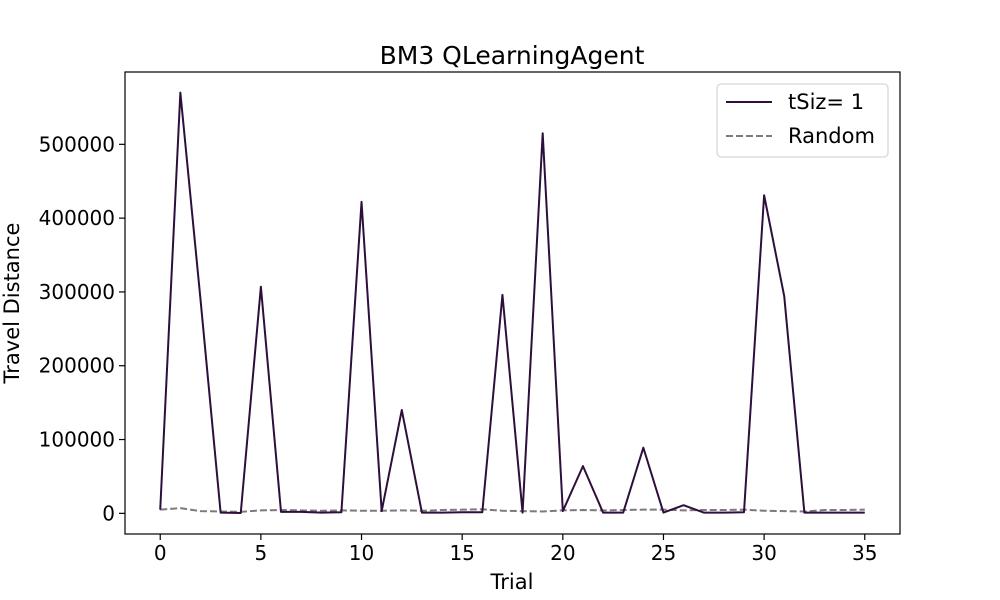  What do you see at coordinates (663, 553) in the screenshot?
I see `x-tick-label: 25` at bounding box center [663, 553].